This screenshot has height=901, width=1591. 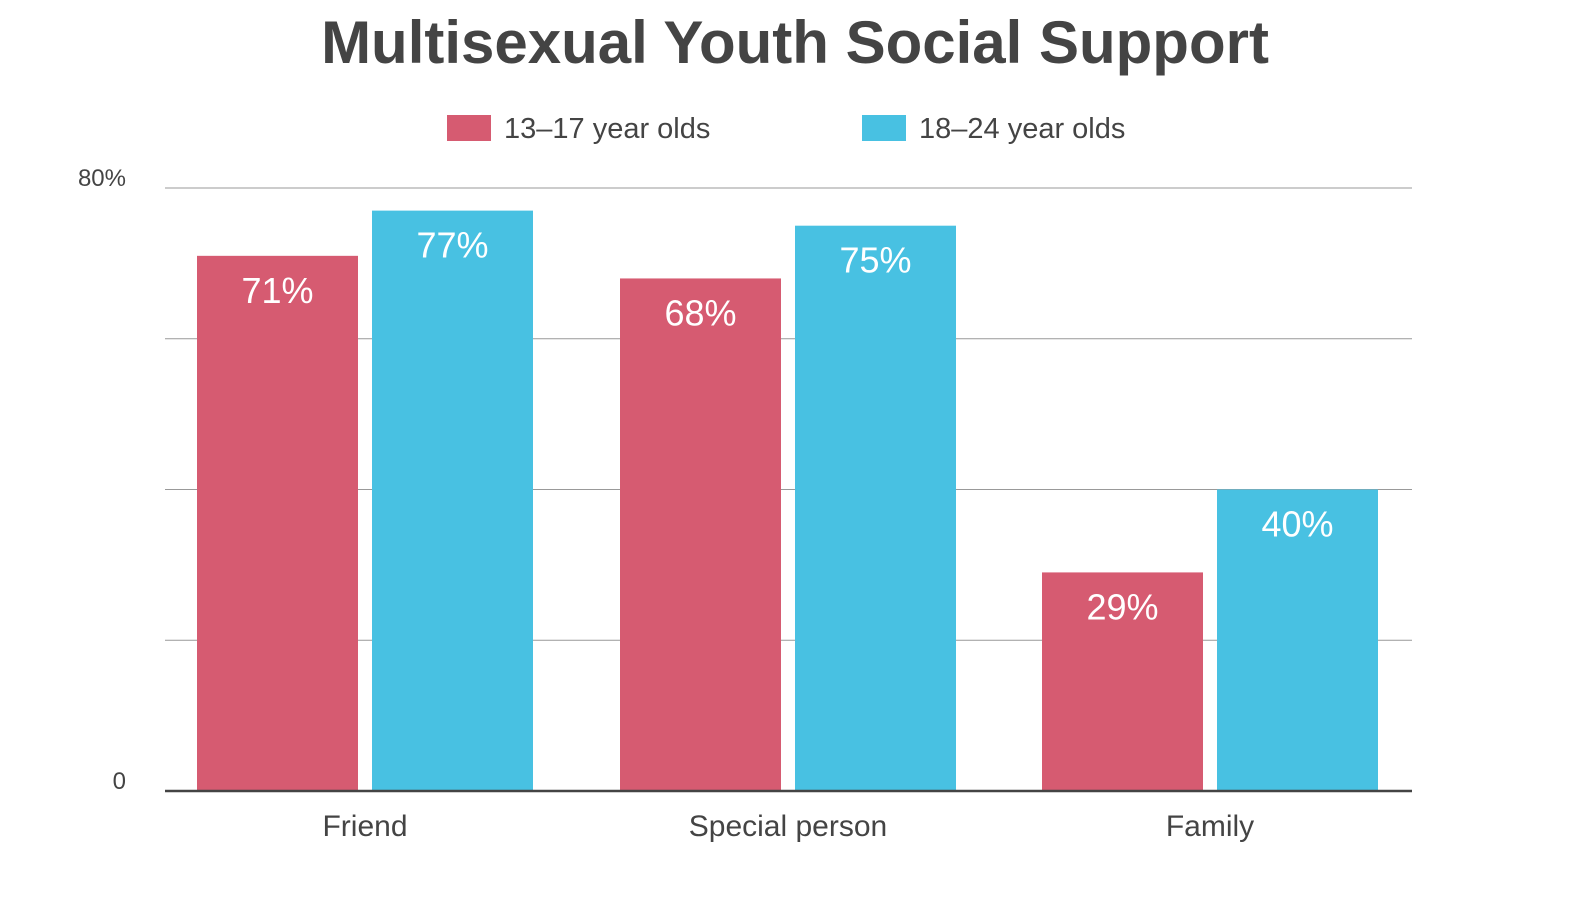 I want to click on chart-title: Multisexual Youth Social Support, so click(x=795, y=42).